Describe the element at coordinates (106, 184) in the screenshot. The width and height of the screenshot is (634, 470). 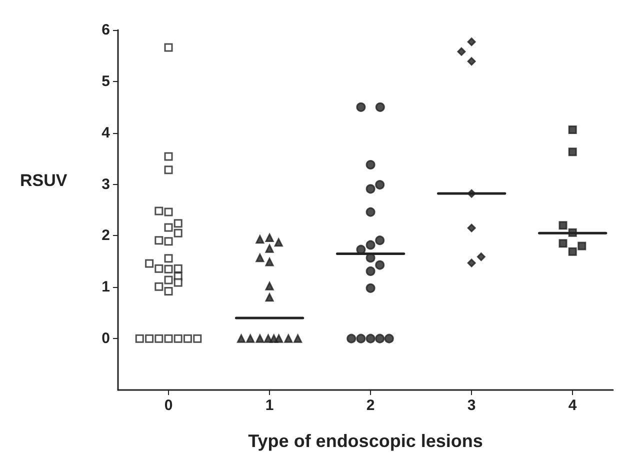
I see `y-tick-label: 3` at that location.